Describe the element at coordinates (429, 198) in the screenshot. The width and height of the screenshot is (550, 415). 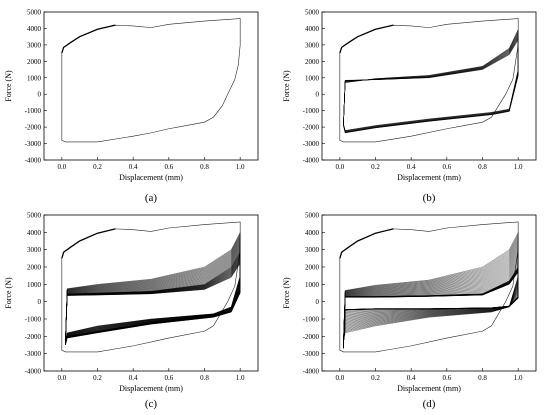
I see `panel-label: (b)` at that location.